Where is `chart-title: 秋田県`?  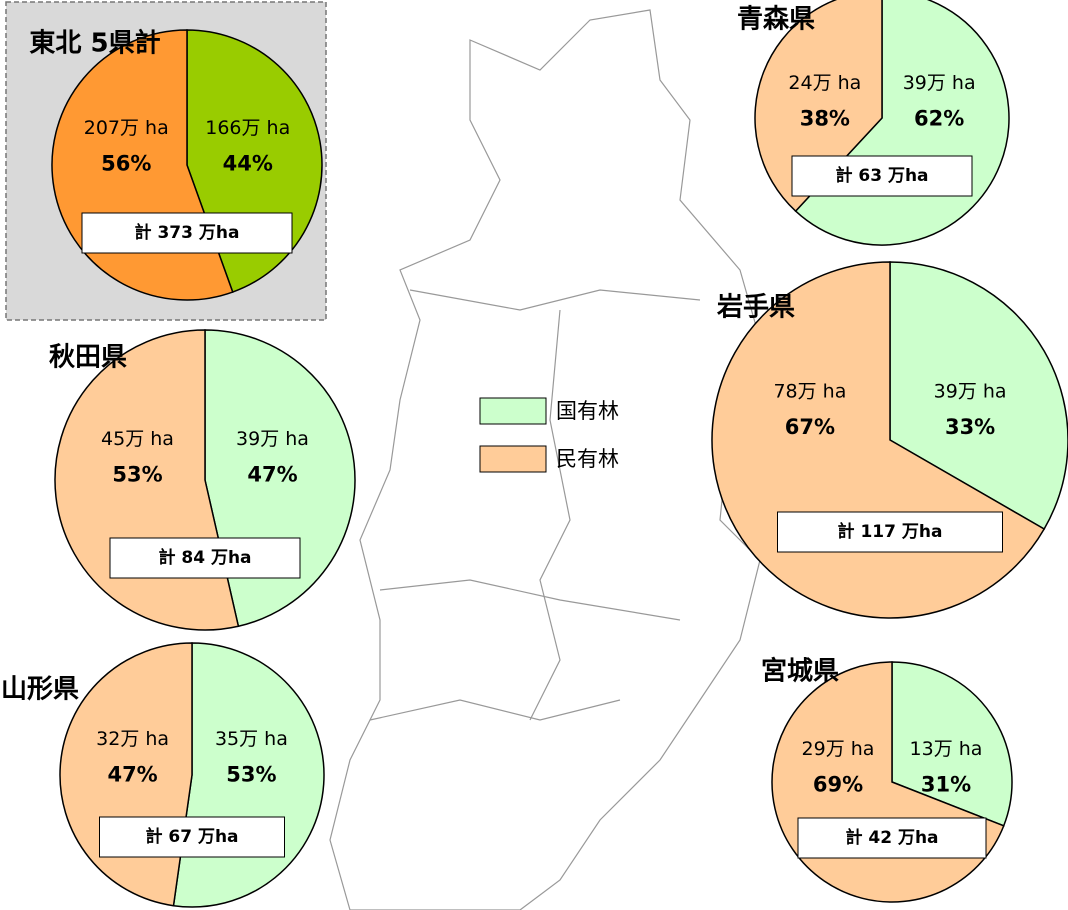 chart-title: 秋田県 is located at coordinates (88, 358).